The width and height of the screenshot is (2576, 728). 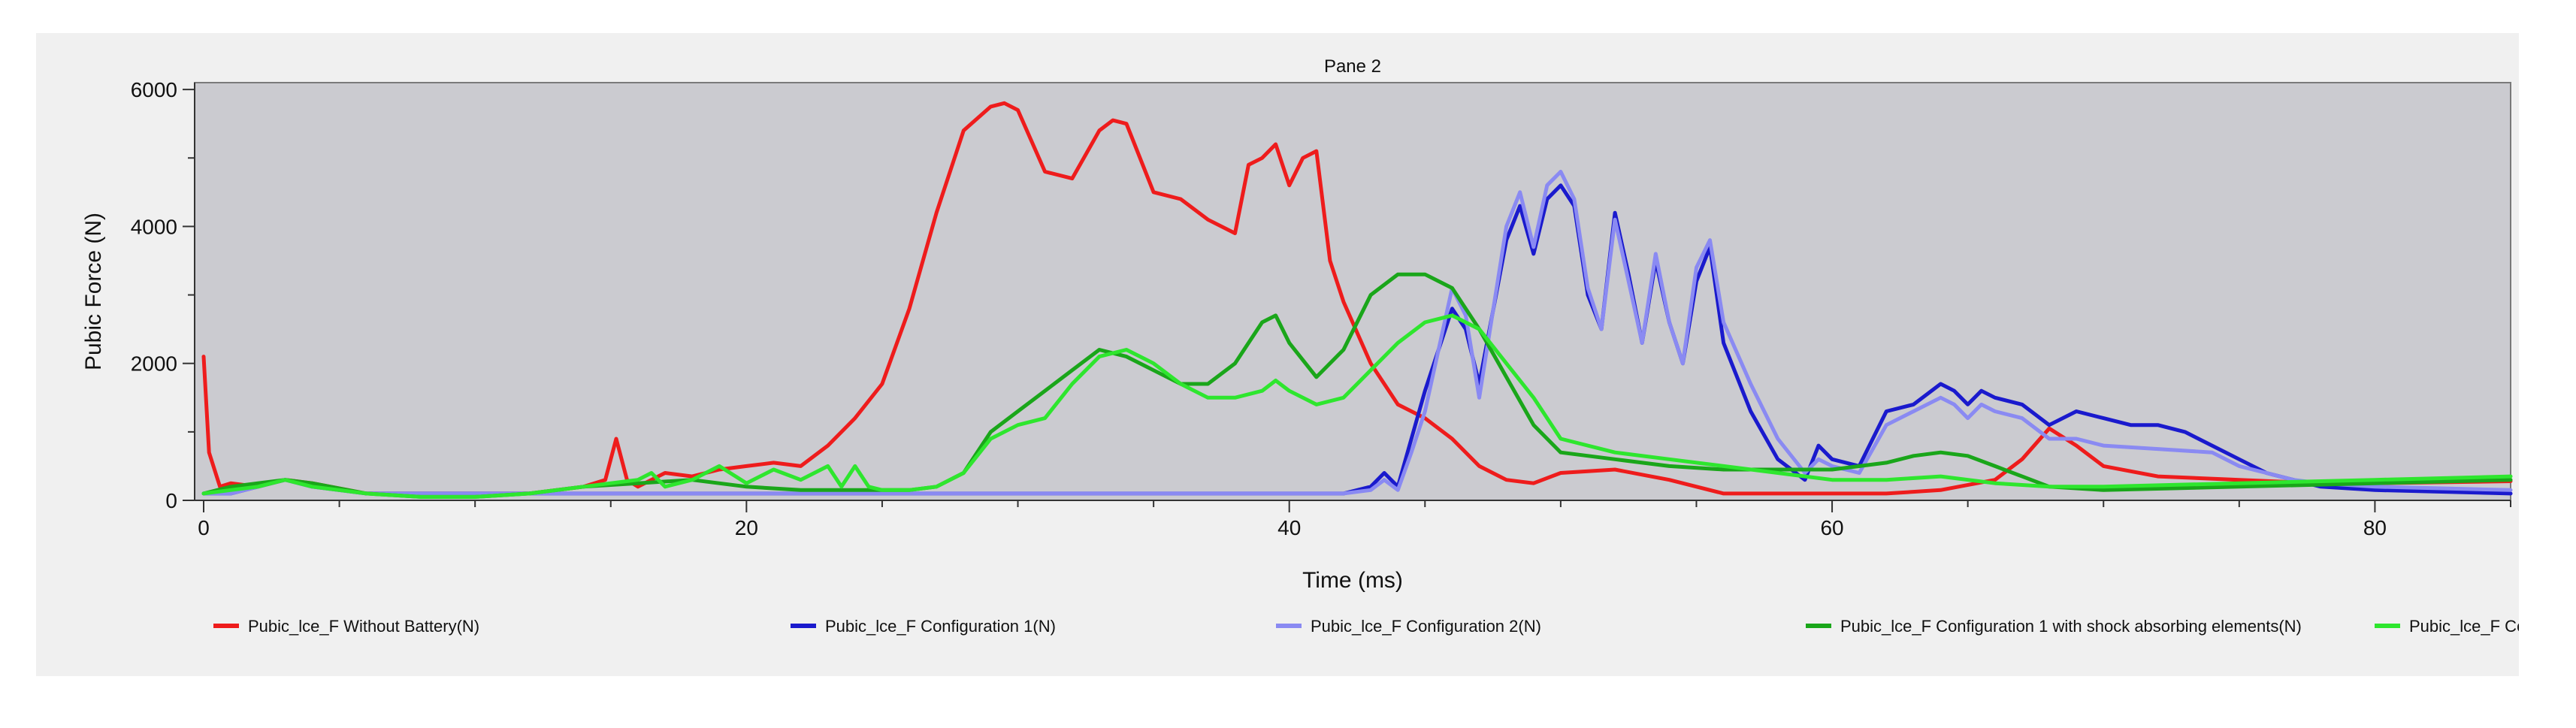 What do you see at coordinates (204, 527) in the screenshot?
I see `x-tick-label: 0` at bounding box center [204, 527].